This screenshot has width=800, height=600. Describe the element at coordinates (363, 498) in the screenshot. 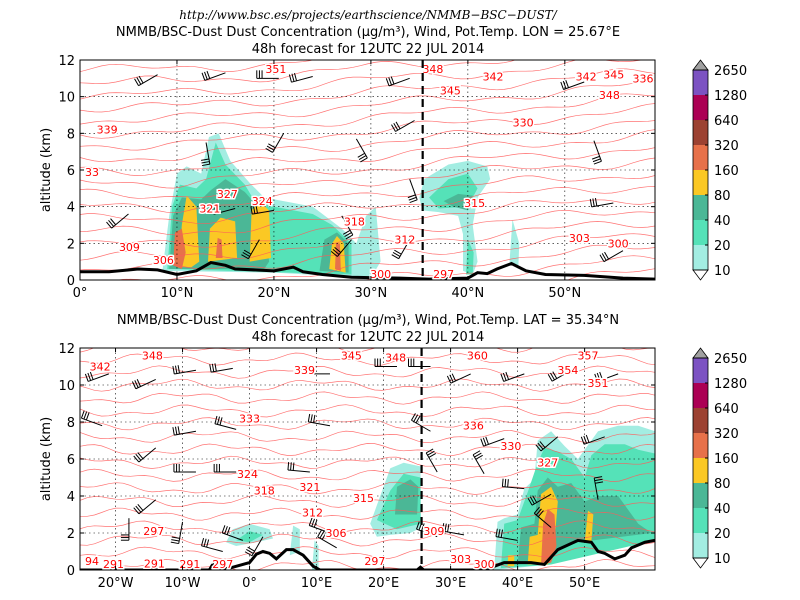

I see `theta-contour-label: 315` at that location.